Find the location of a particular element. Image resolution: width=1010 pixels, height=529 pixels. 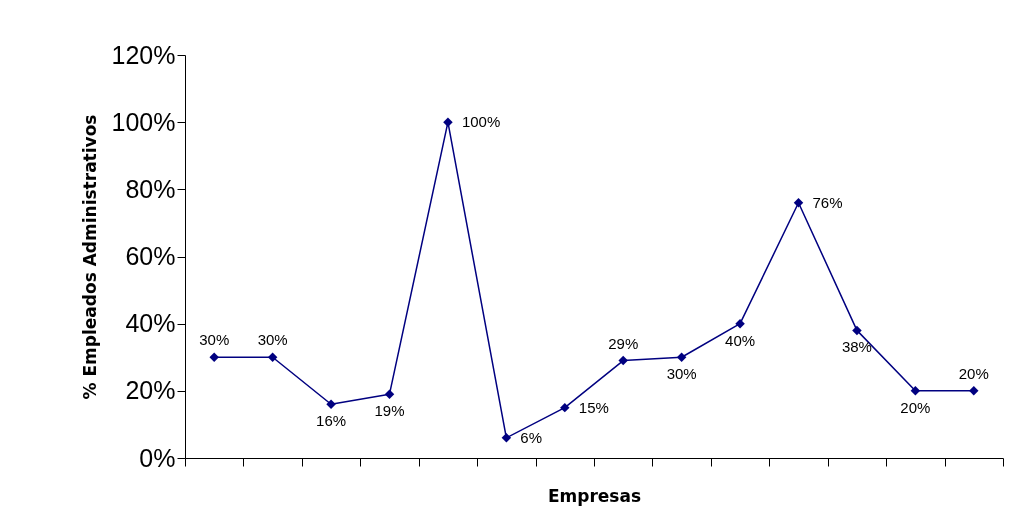

data-label: 38% is located at coordinates (856, 347).